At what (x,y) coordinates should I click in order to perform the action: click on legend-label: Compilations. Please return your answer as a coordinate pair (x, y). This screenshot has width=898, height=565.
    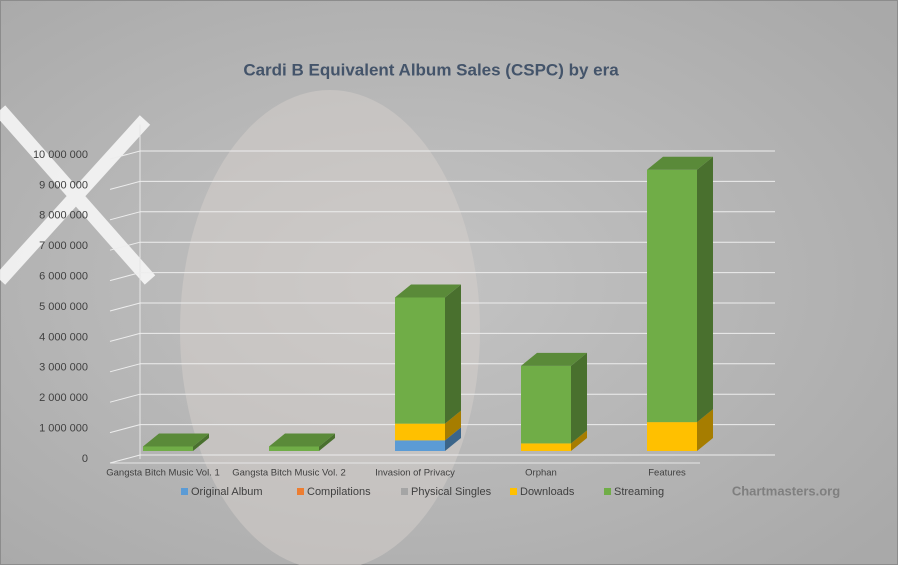
    Looking at the image, I should click on (339, 492).